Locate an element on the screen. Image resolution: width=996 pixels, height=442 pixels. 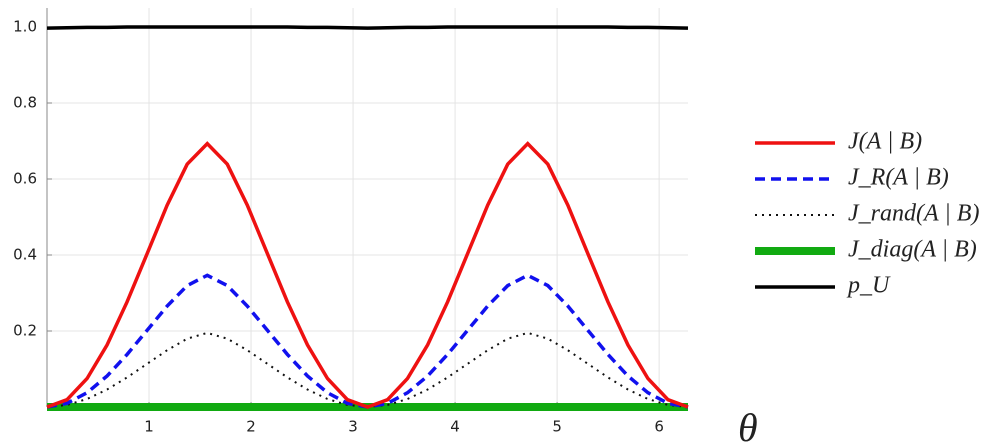
legend-label: J(A | B) is located at coordinates (885, 142).